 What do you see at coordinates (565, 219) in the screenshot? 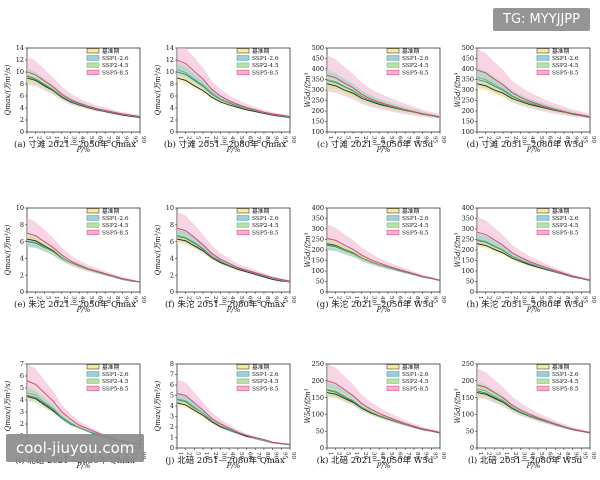
I see `legend-label: SSP1-2.6` at bounding box center [565, 219].